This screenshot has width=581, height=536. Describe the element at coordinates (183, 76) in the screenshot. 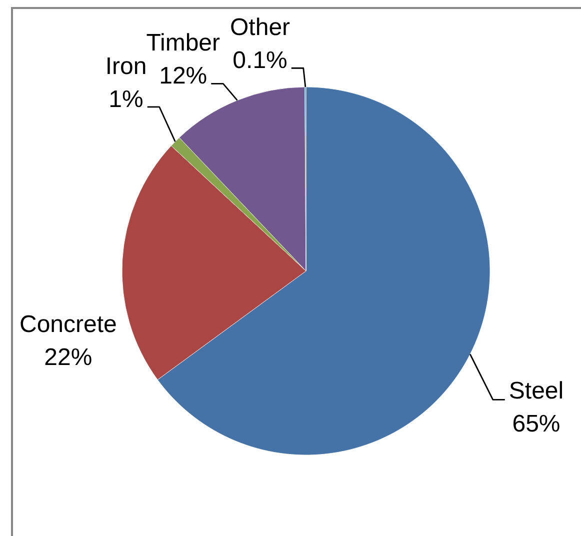

I see `data-label: 12%` at that location.